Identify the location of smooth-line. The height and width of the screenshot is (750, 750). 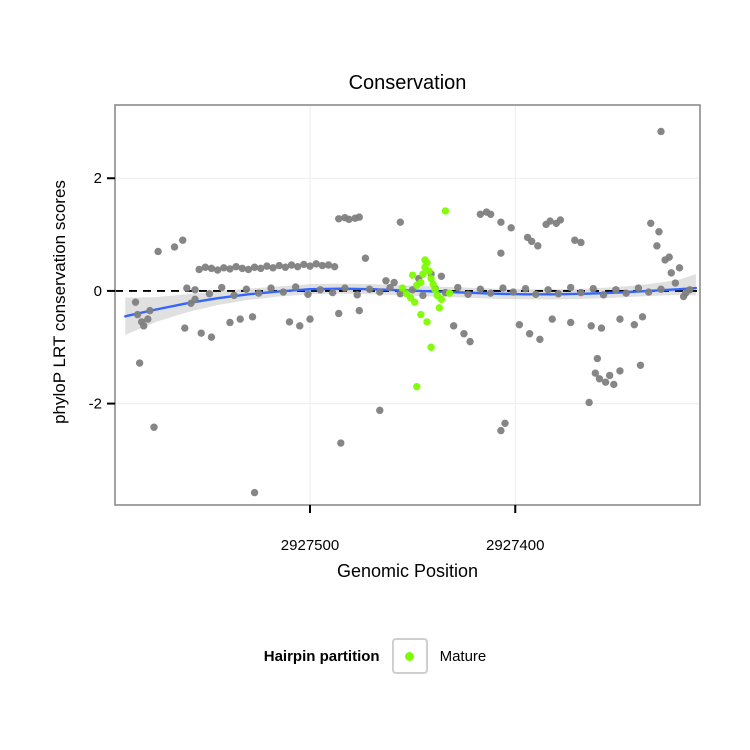
(411, 302).